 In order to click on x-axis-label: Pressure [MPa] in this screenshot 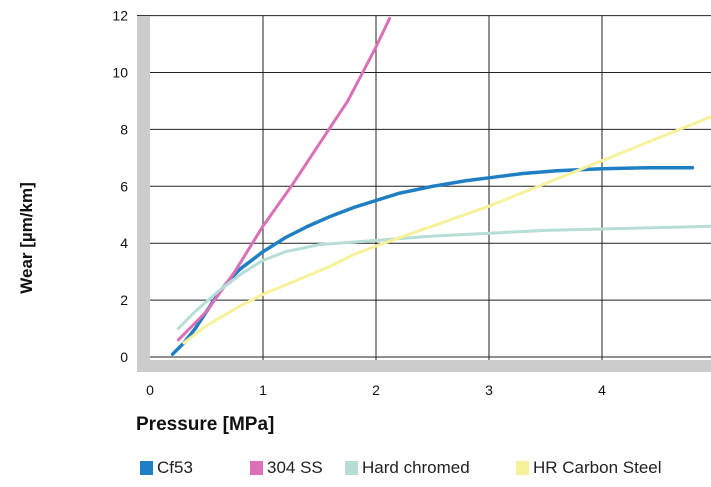, I will do `click(205, 424)`.